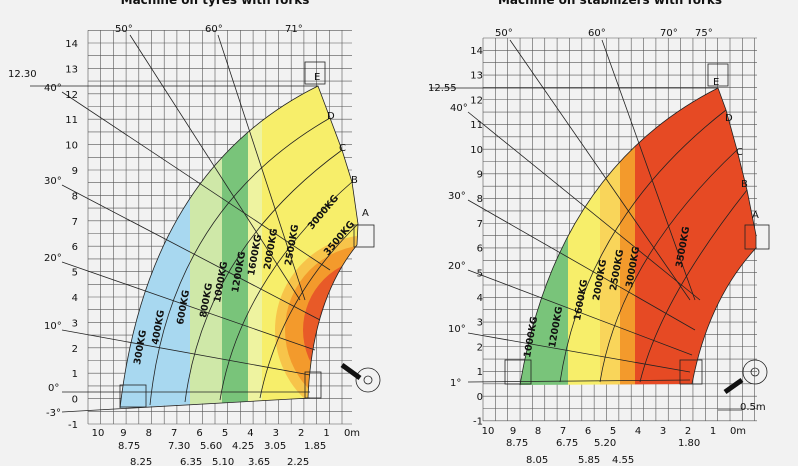 Image resolution: width=798 pixels, height=466 pixels. Describe the element at coordinates (179, 446) in the screenshot. I see `reach-label: 7.30` at that location.